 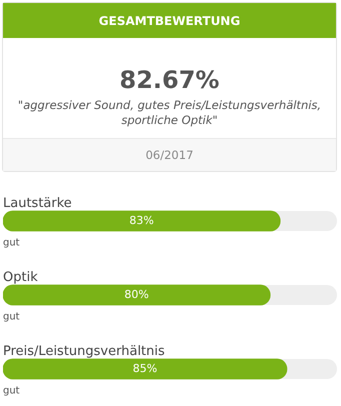 What do you see at coordinates (169, 20) in the screenshot?
I see `chart-title: GESAMTBEWERTUNG` at bounding box center [169, 20].